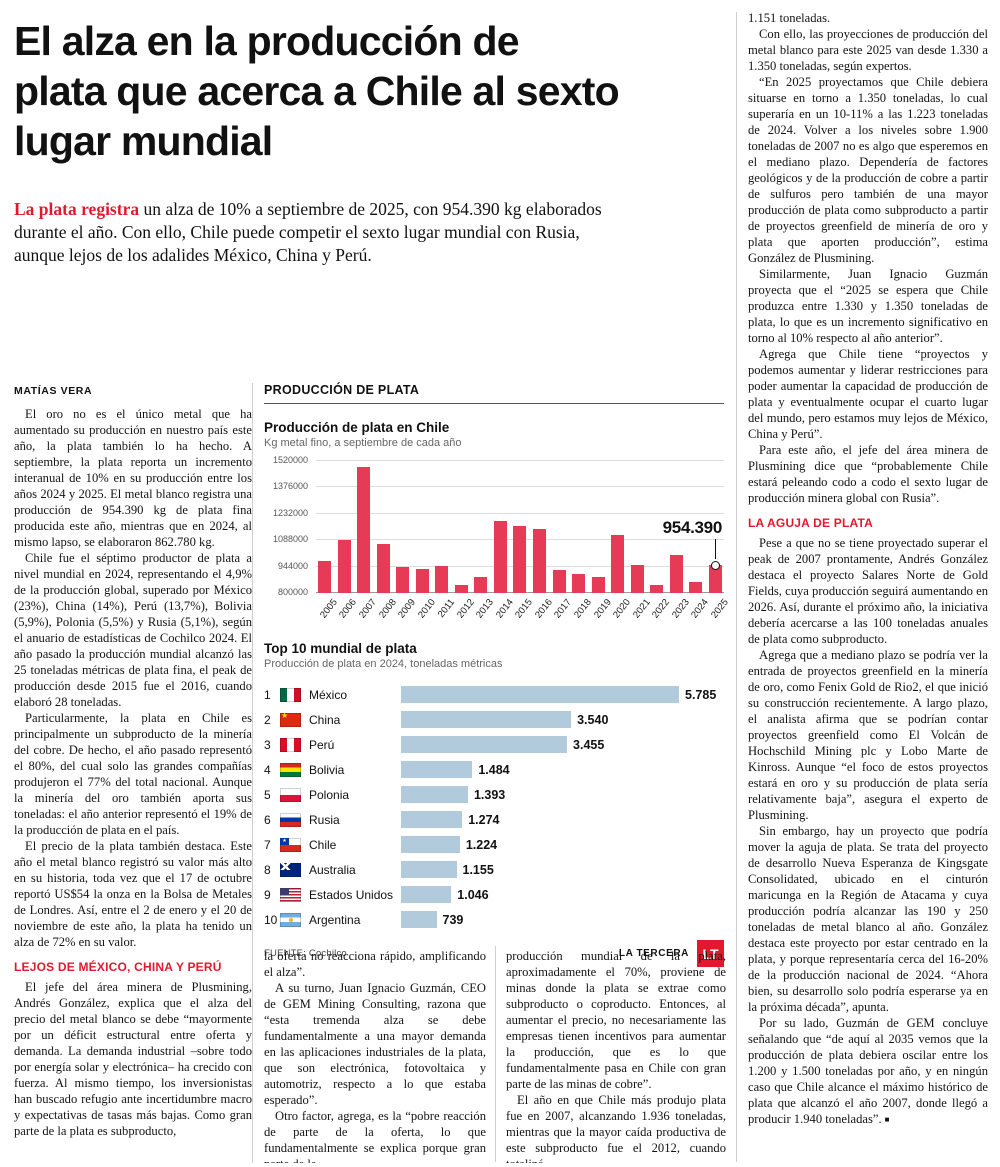 The width and height of the screenshot is (1000, 1167). What do you see at coordinates (461, 588) in the screenshot?
I see `bar-2012` at bounding box center [461, 588].